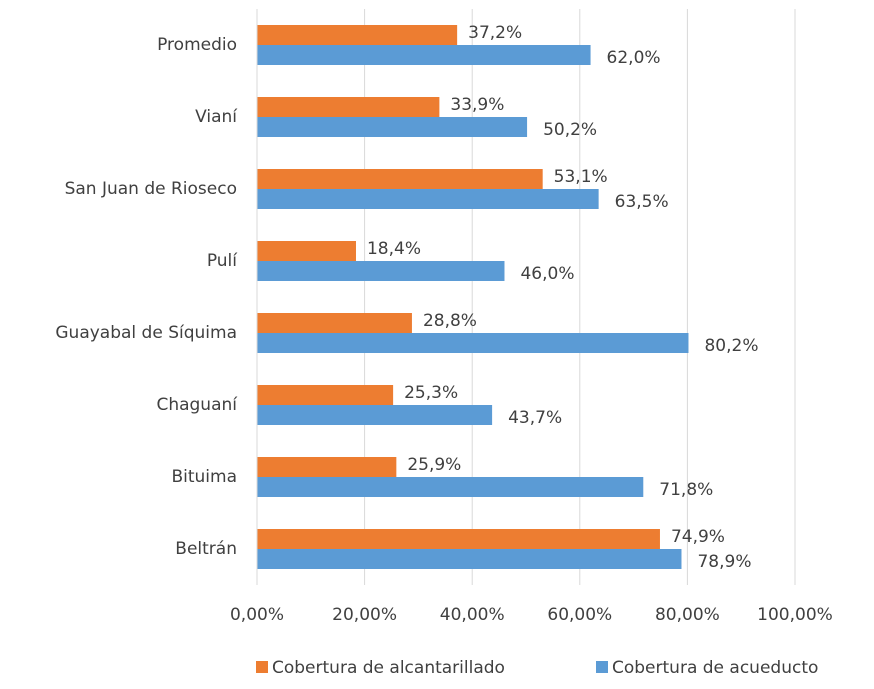 Image resolution: width=874 pixels, height=689 pixels. I want to click on data-label: 80,2%, so click(731, 346).